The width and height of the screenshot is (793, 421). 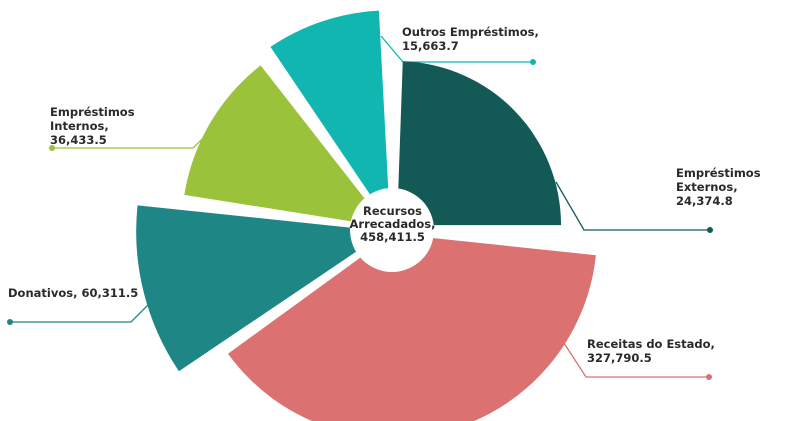 I want to click on center-hole, so click(x=392, y=230).